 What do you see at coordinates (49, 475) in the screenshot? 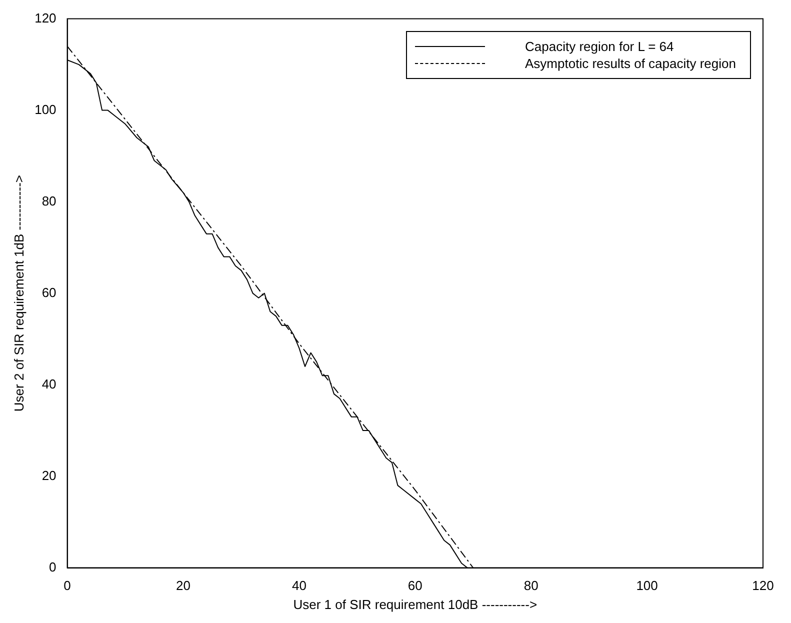
I see `y-tick-label: 20` at bounding box center [49, 475].